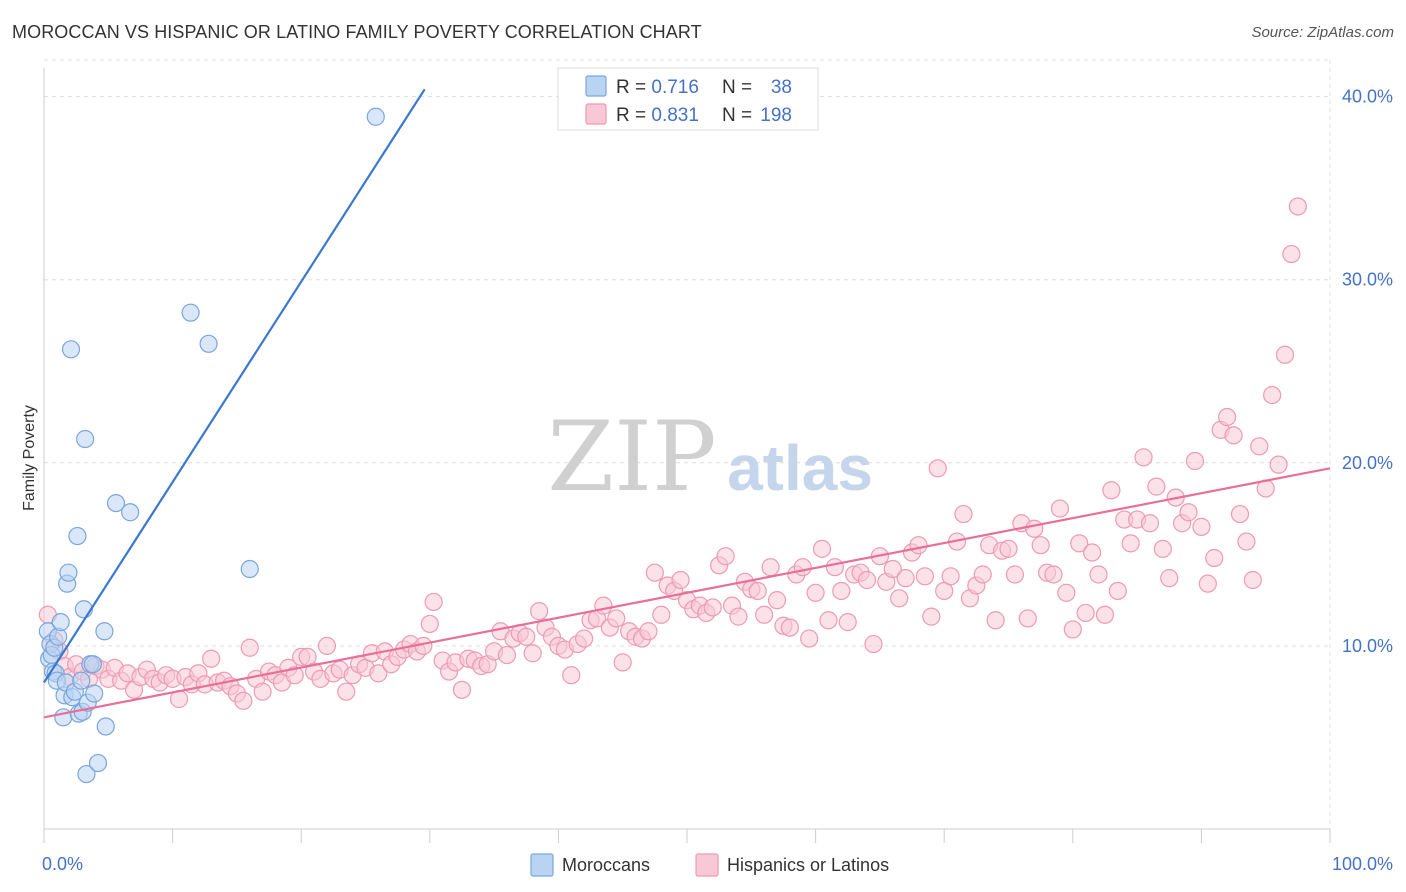 The height and width of the screenshot is (892, 1406). I want to click on watermark-atlas: atlas, so click(800, 468).